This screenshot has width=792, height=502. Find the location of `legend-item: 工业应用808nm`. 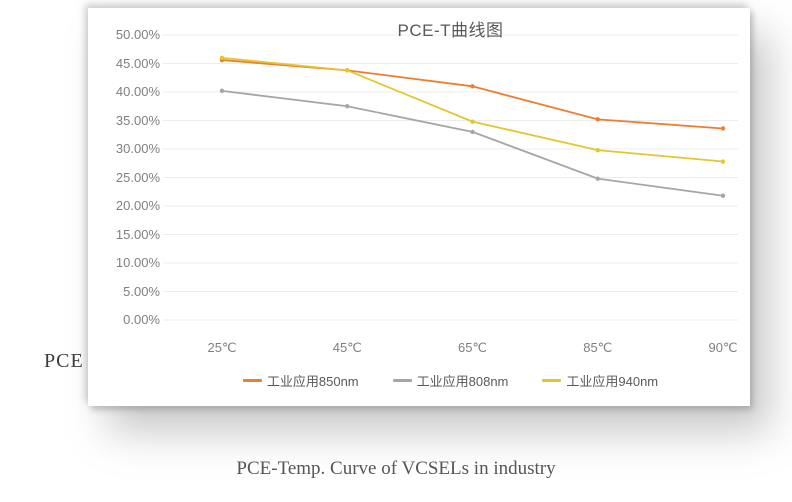

legend-item: 工业应用808nm is located at coordinates (450, 380).